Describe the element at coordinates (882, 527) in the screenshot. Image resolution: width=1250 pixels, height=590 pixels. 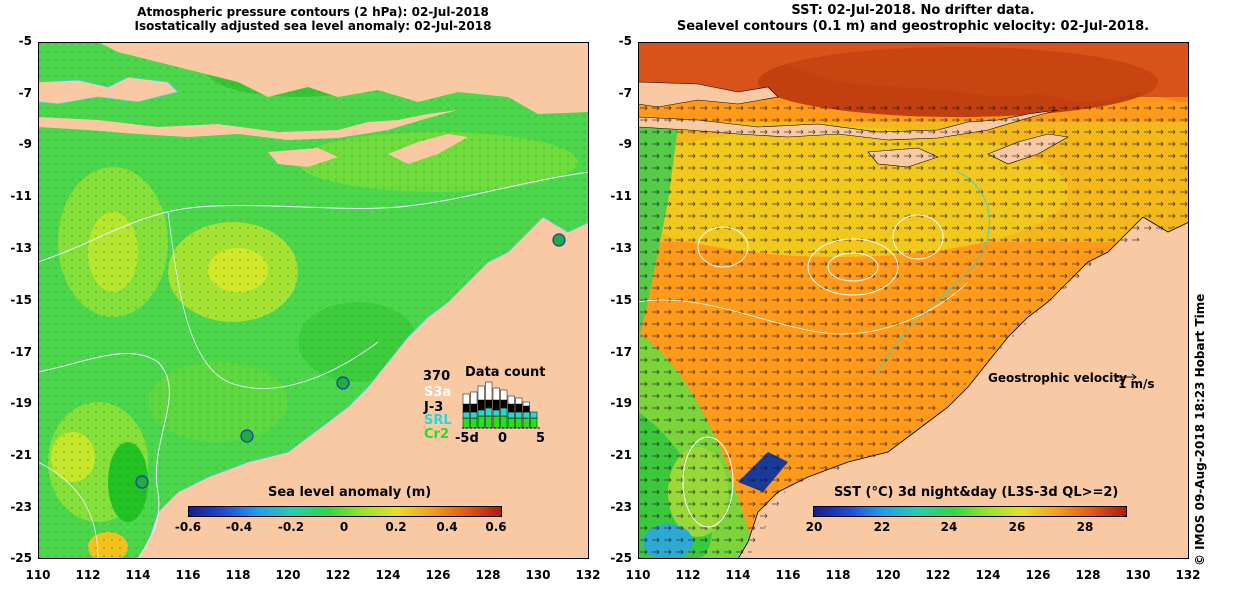
I see `cb-tick: 22` at that location.